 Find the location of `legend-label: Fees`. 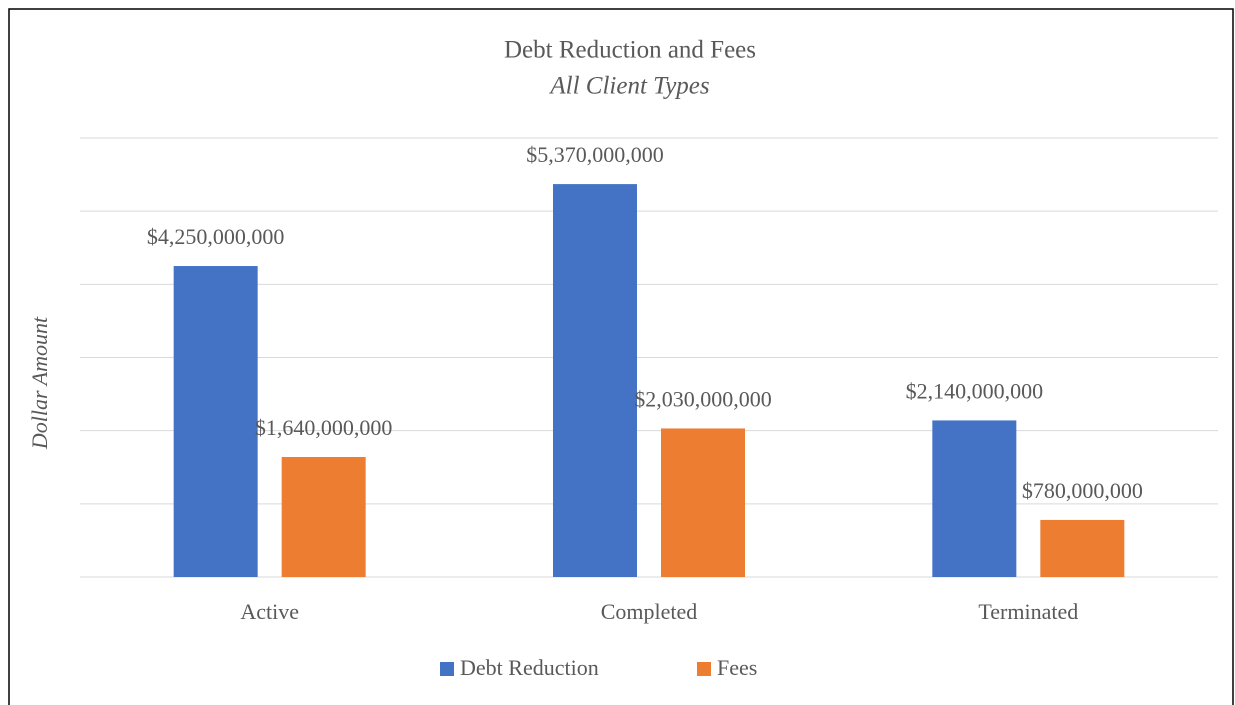

legend-label: Fees is located at coordinates (737, 667).